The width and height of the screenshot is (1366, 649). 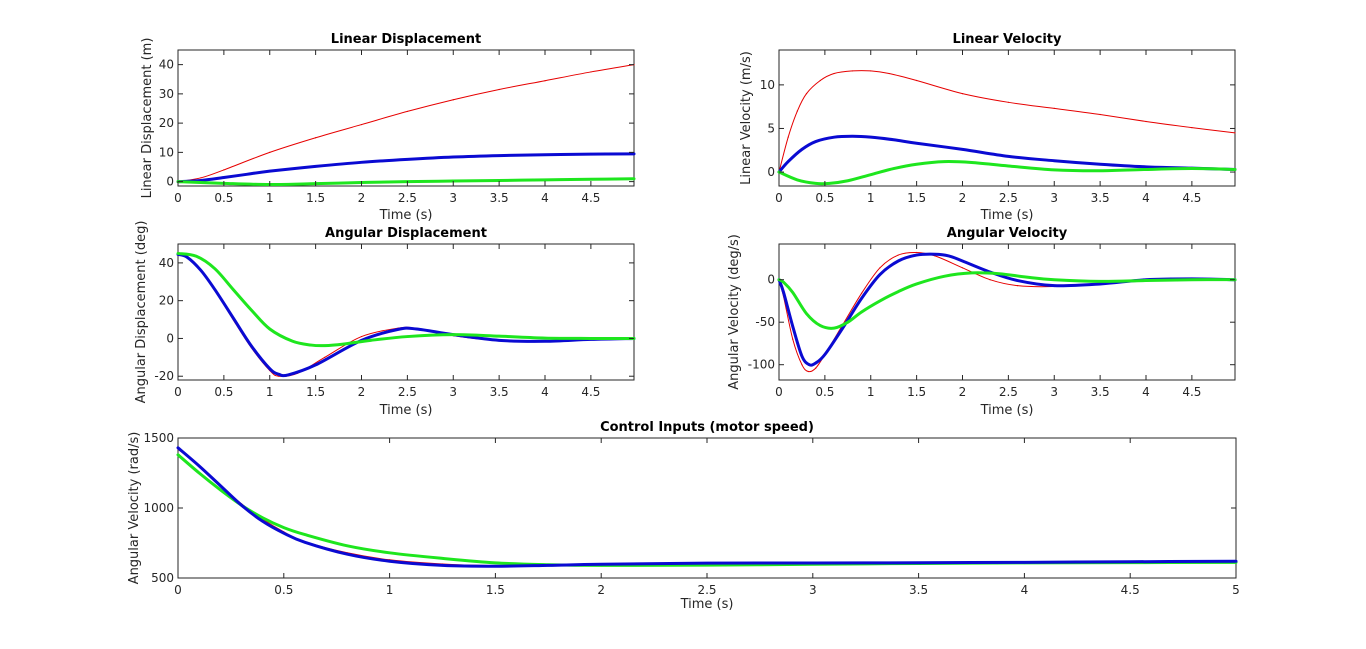 I want to click on chart-title: Control Inputs (motor speed), so click(x=707, y=427).